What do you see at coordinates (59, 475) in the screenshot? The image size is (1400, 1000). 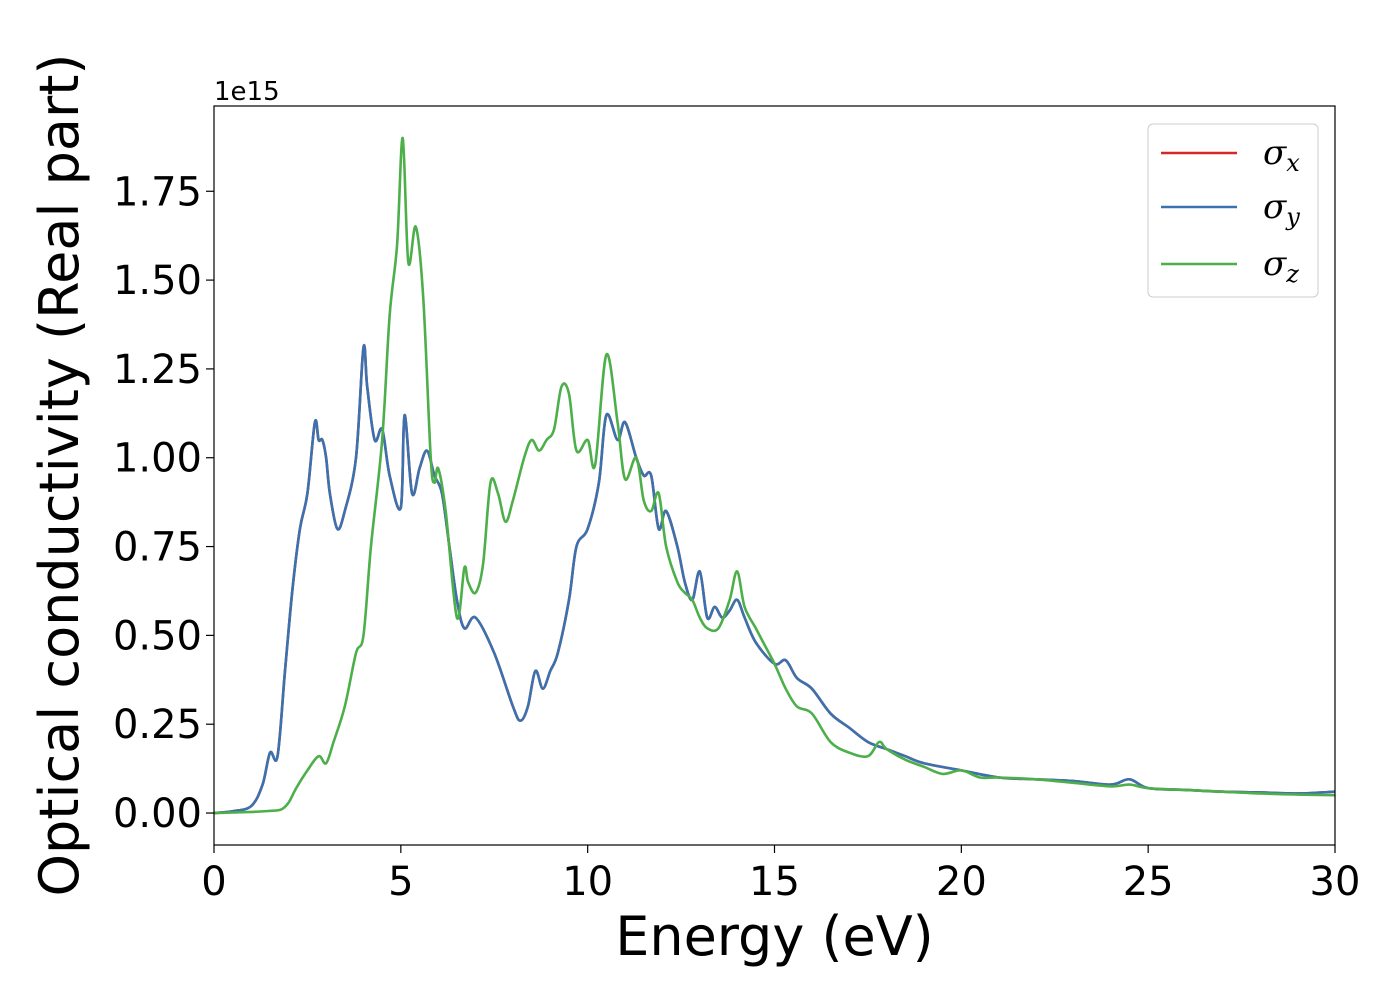 I see `y-axis-title: Optical conductivity (Real part)` at bounding box center [59, 475].